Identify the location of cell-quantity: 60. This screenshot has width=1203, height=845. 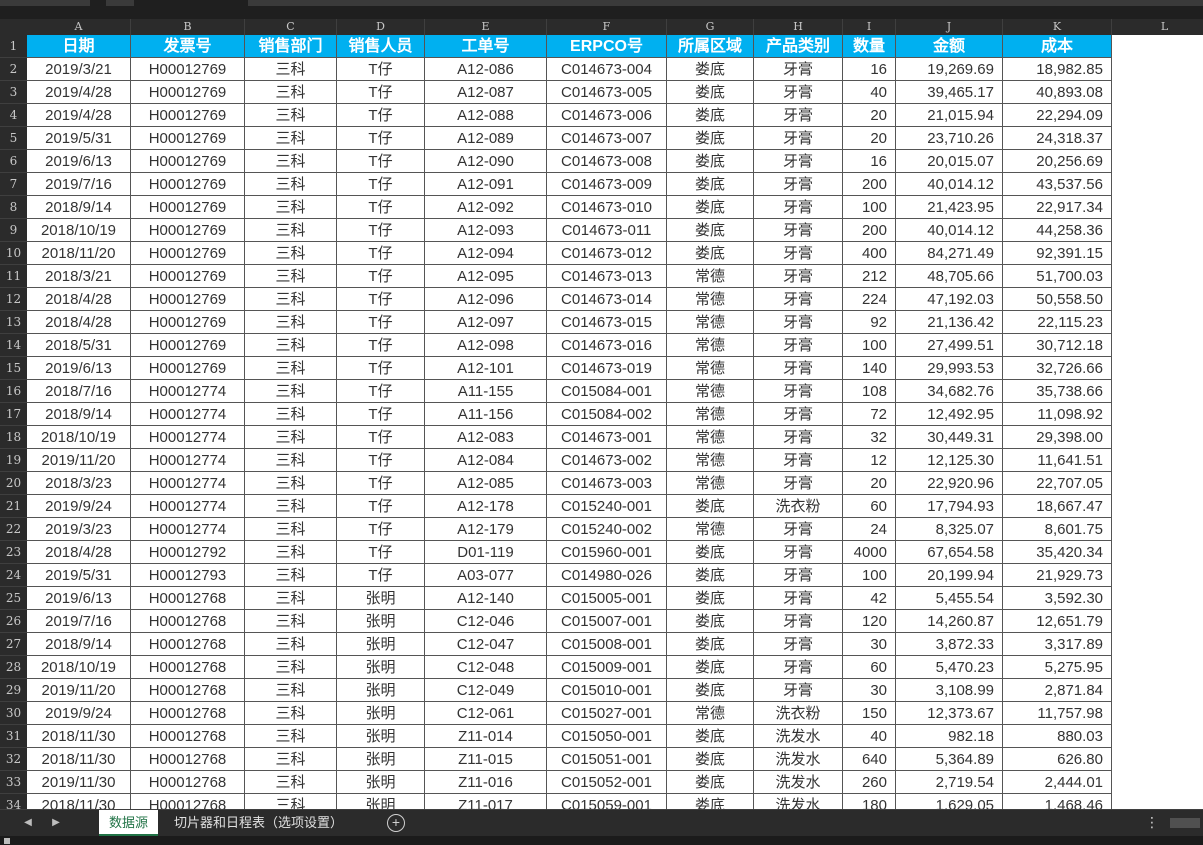
(869, 506).